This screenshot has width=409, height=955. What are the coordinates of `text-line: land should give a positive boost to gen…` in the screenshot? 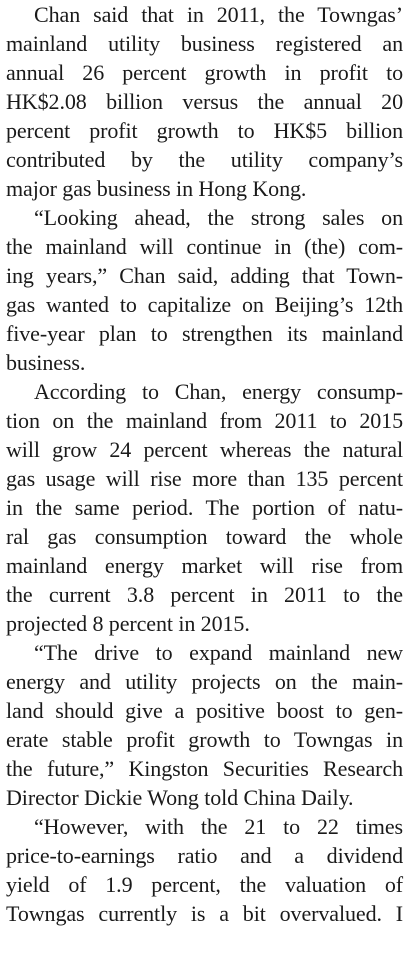 It's located at (204, 710).